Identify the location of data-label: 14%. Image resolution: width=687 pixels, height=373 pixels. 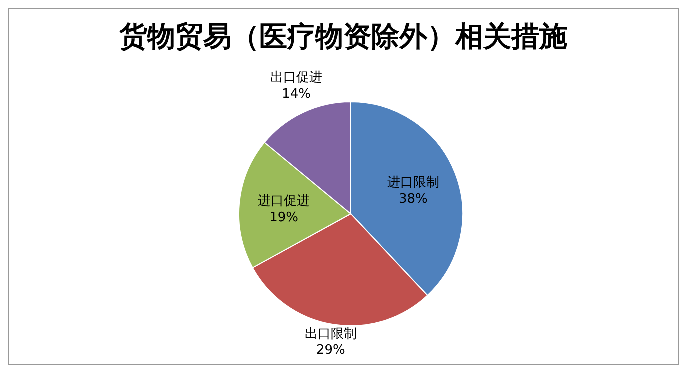
(296, 94).